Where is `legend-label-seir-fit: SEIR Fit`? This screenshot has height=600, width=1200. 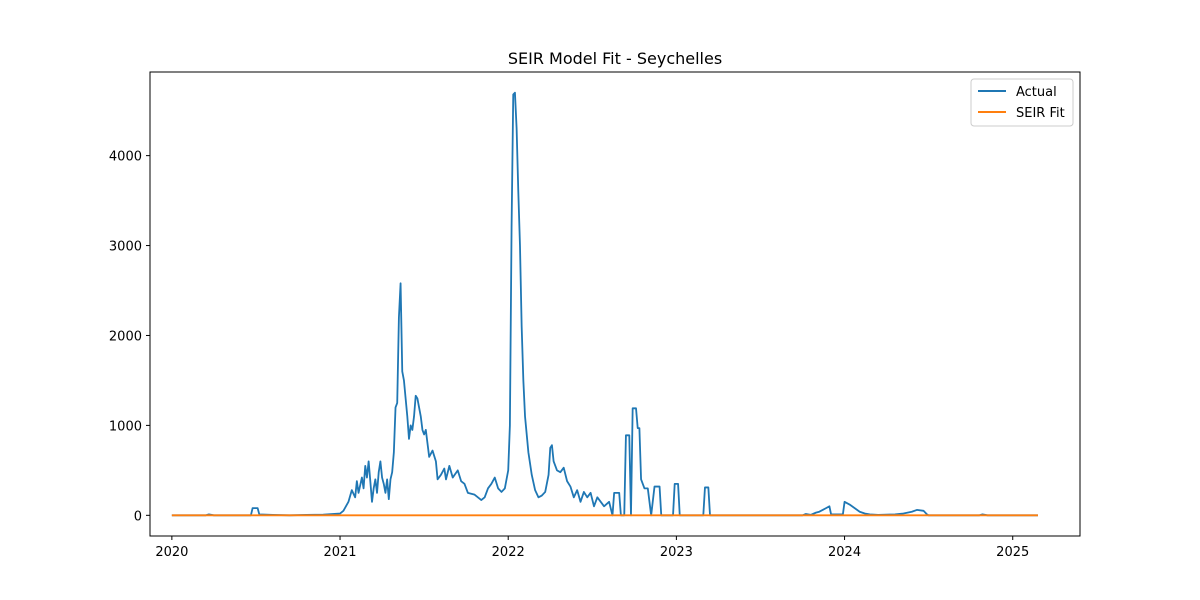 legend-label-seir-fit: SEIR Fit is located at coordinates (1040, 113).